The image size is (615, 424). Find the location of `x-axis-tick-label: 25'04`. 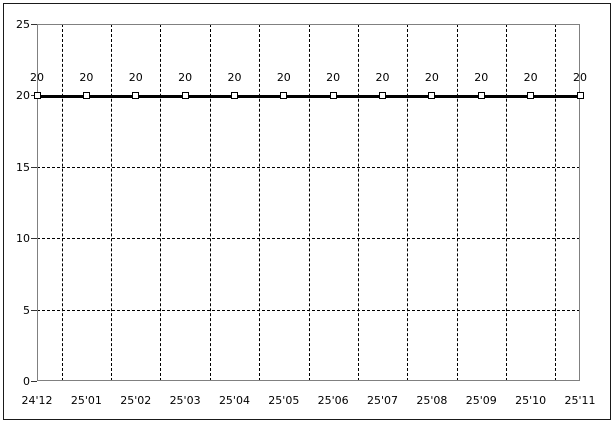

x-axis-tick-label: 25'04 is located at coordinates (234, 400).